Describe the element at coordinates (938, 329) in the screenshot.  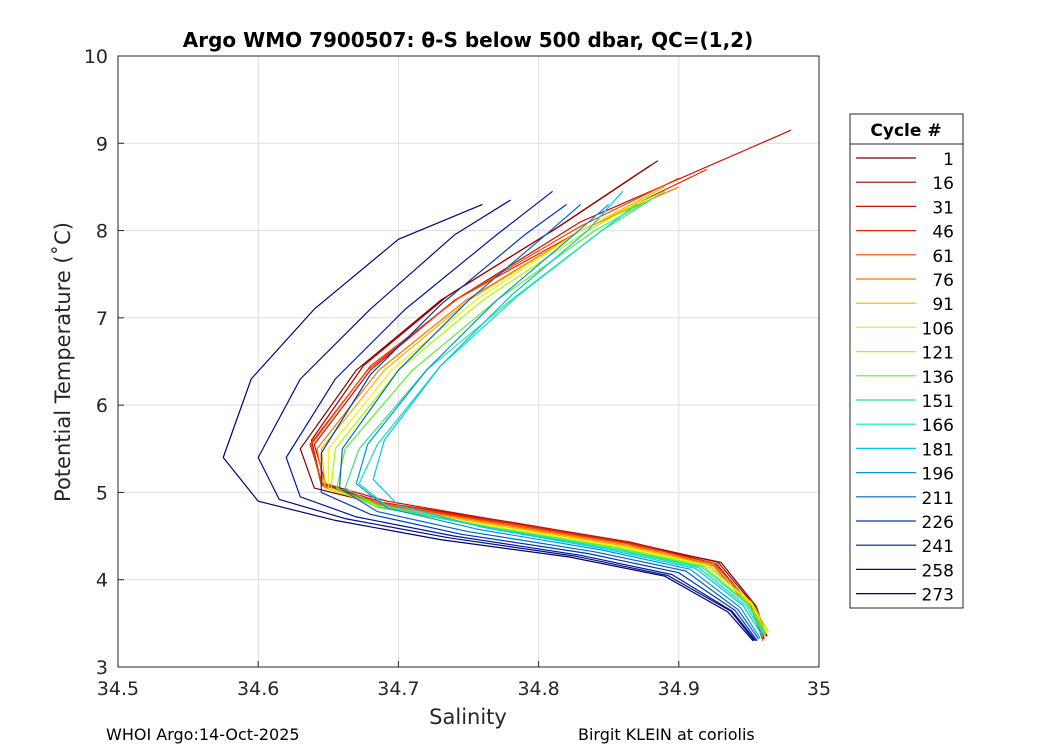
I see `legend-label: 106` at that location.